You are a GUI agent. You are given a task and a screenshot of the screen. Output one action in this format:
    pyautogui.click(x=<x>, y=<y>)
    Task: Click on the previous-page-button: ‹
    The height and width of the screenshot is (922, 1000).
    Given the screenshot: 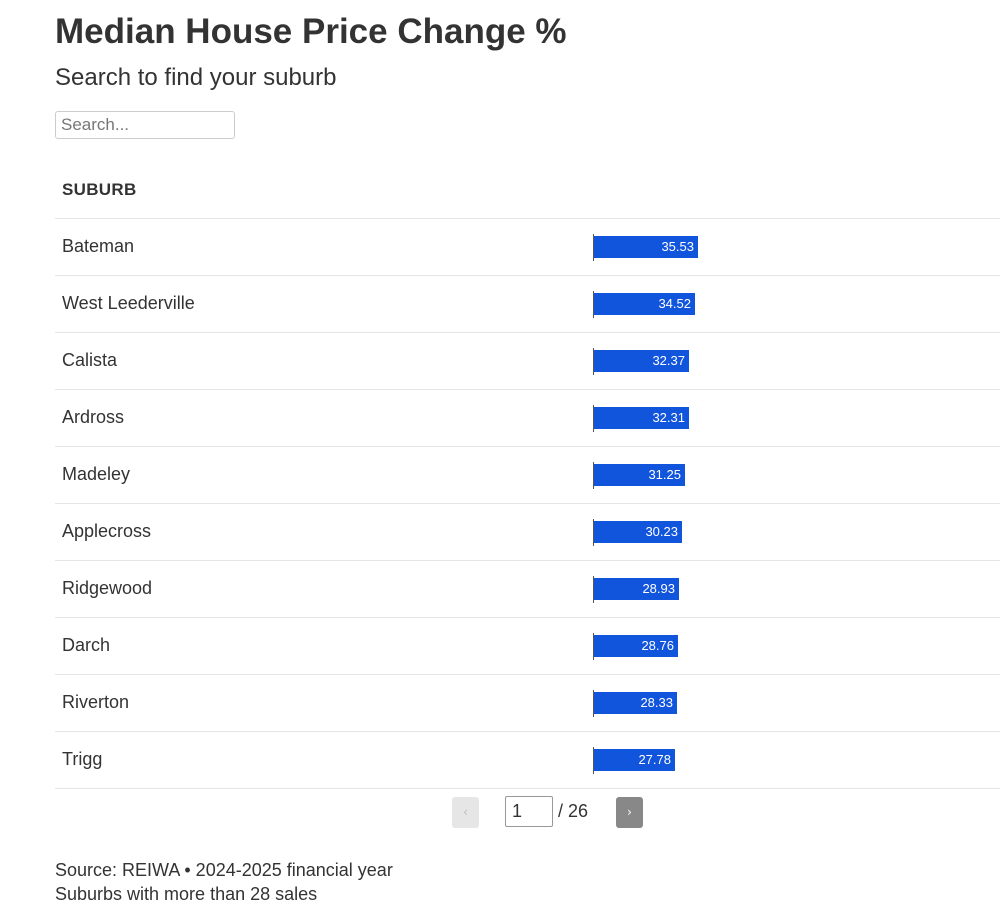 What is the action you would take?
    pyautogui.click(x=465, y=812)
    